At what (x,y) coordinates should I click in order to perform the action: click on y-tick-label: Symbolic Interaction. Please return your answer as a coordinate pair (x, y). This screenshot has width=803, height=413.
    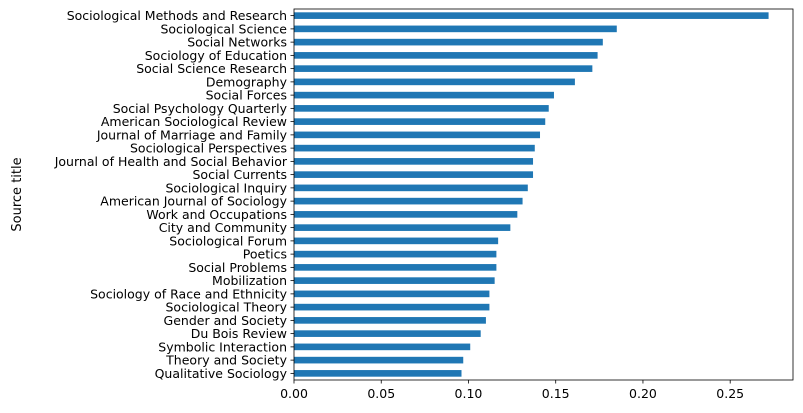
    Looking at the image, I should click on (222, 346).